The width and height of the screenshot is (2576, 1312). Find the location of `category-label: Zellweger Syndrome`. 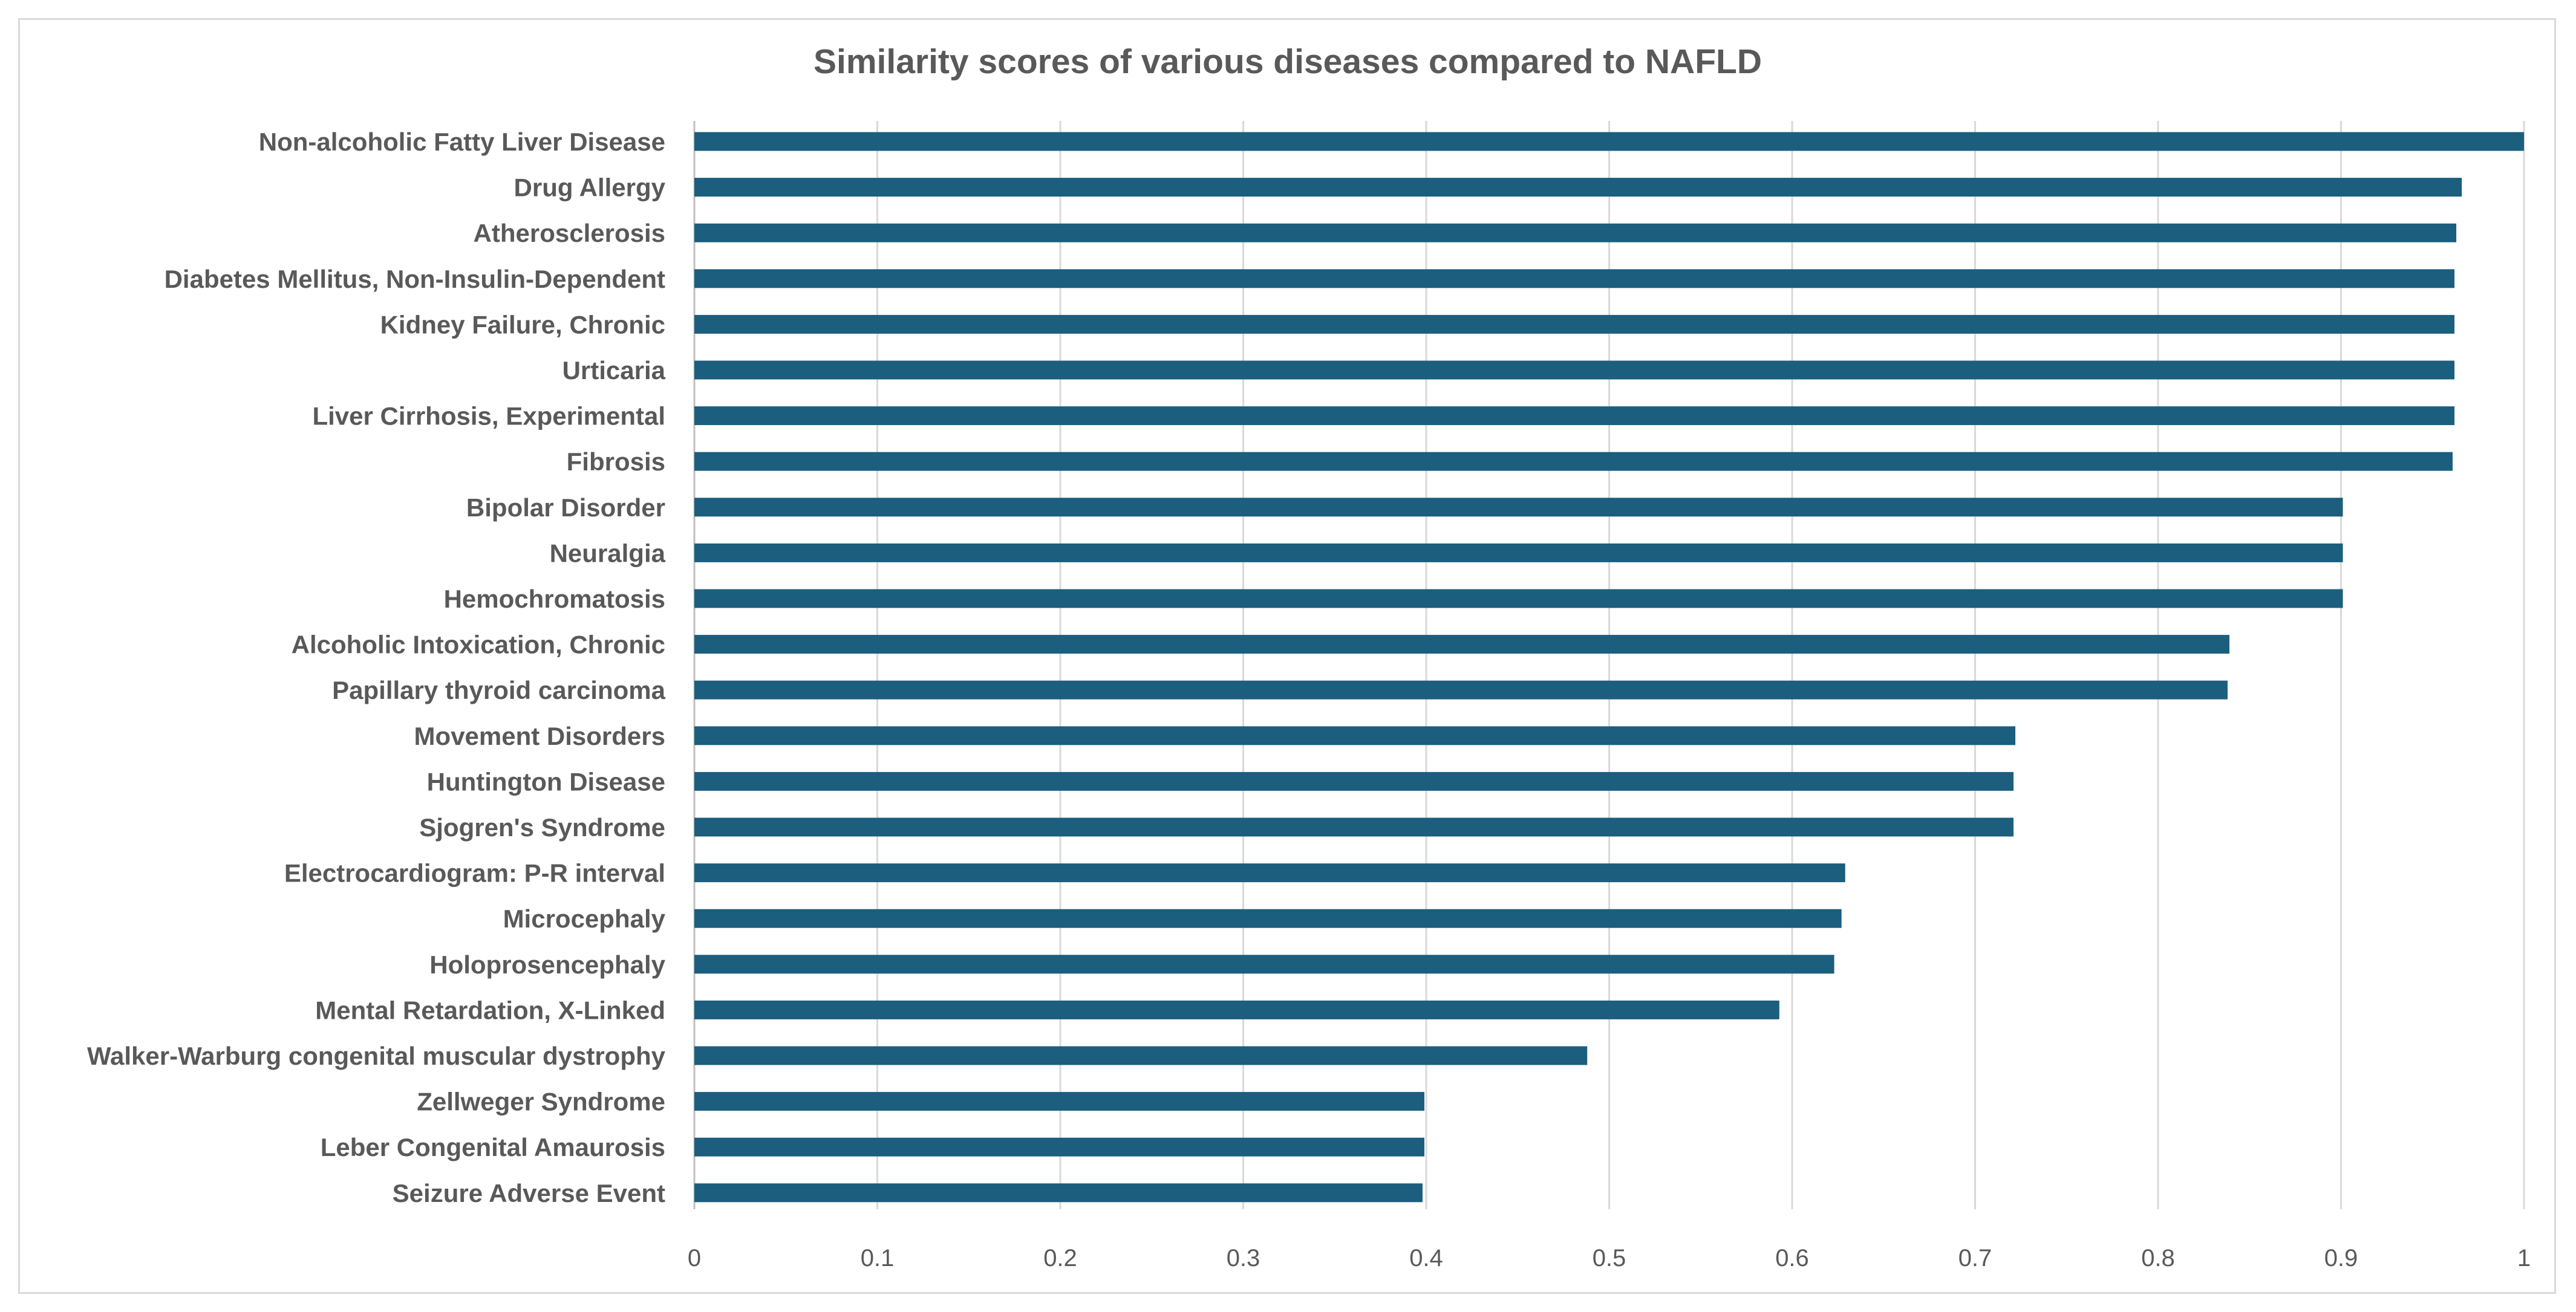

category-label: Zellweger Syndrome is located at coordinates (541, 1102).